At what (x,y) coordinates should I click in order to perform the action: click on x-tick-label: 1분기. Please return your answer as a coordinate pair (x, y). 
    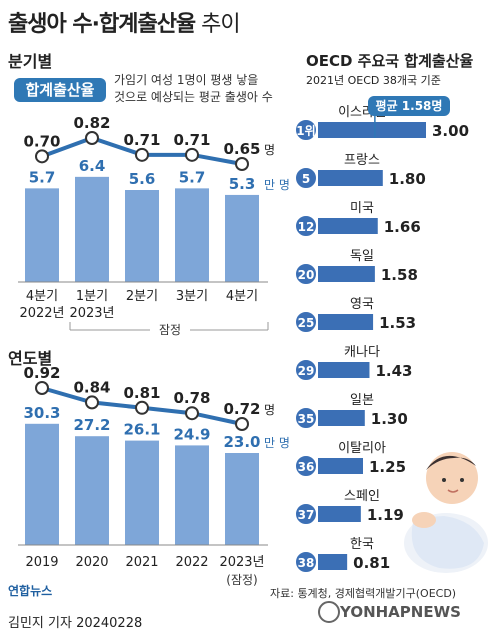
    Looking at the image, I should click on (92, 296).